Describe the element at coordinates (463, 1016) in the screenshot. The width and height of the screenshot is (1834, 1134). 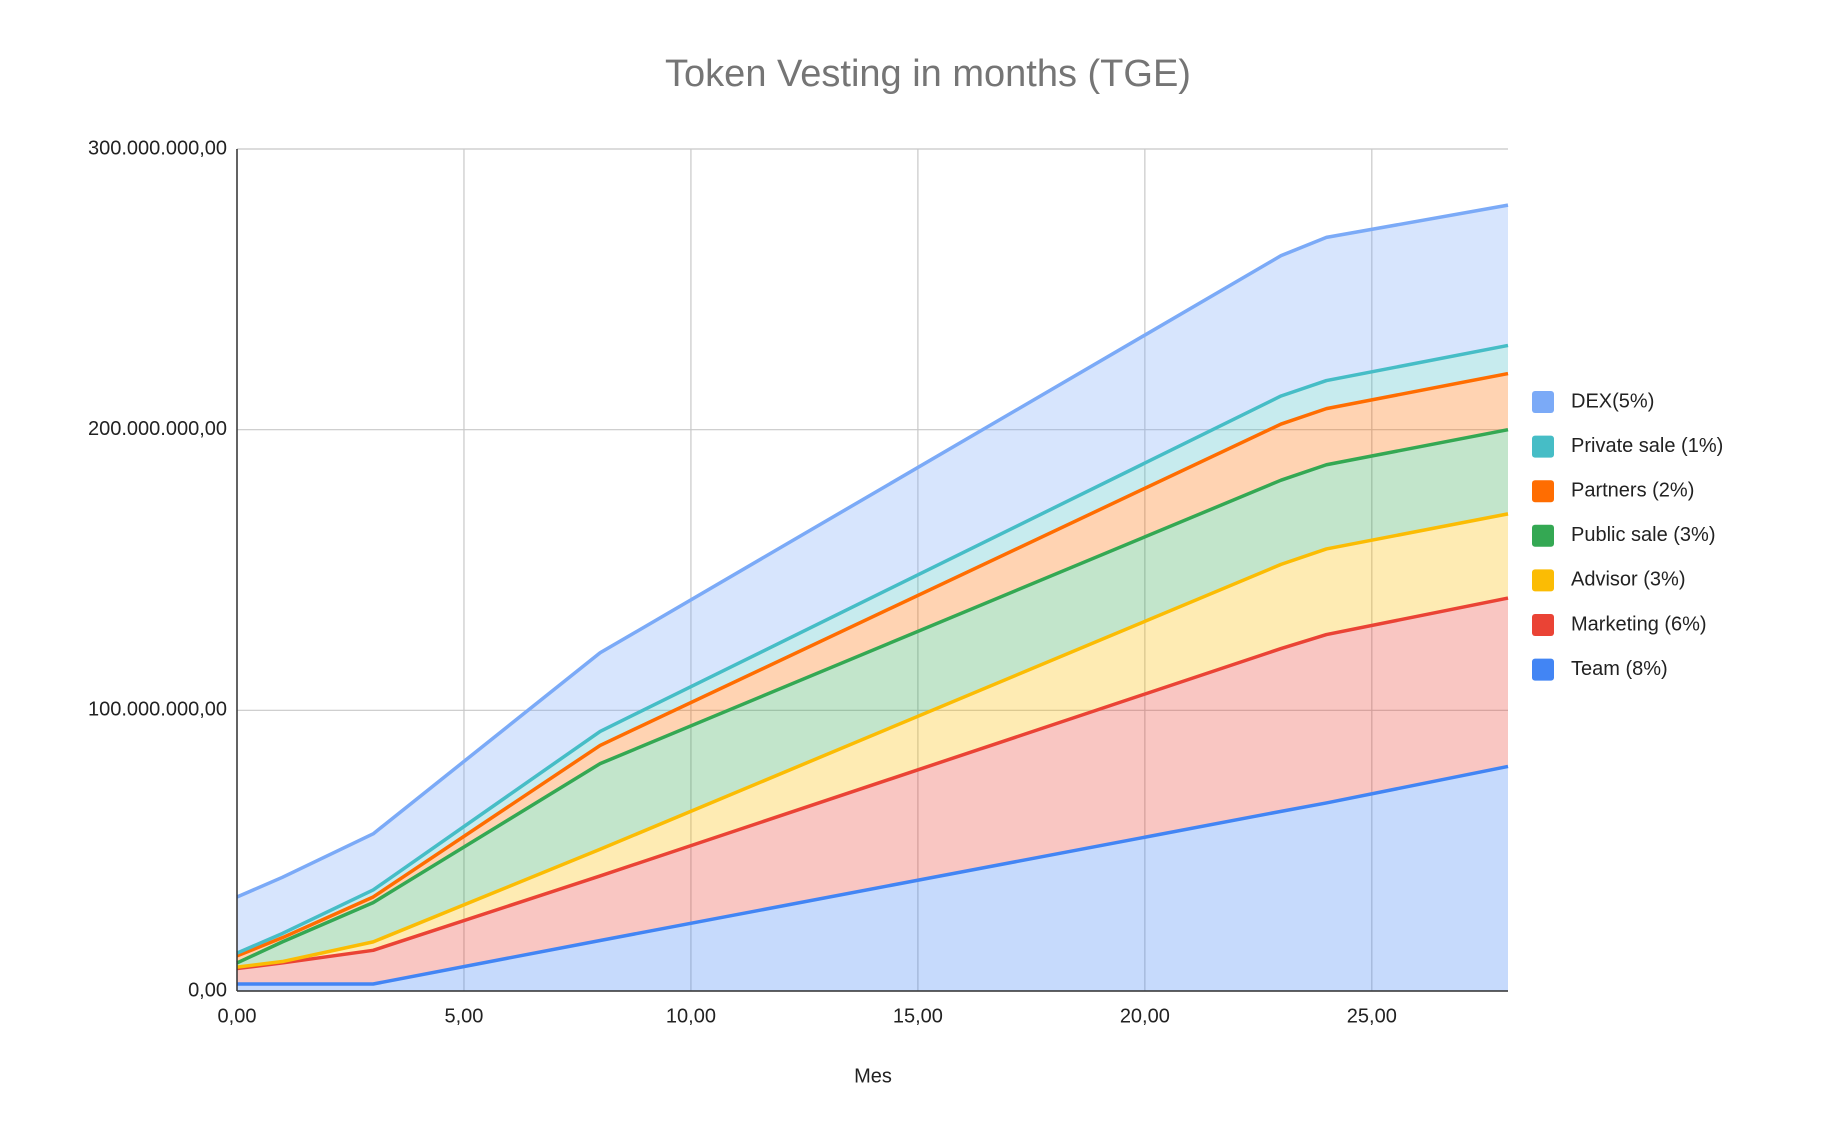
I see `x-tick-label: 5,00` at that location.